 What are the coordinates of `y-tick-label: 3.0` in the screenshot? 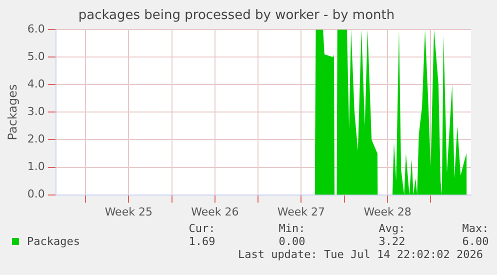 It's located at (36, 111).